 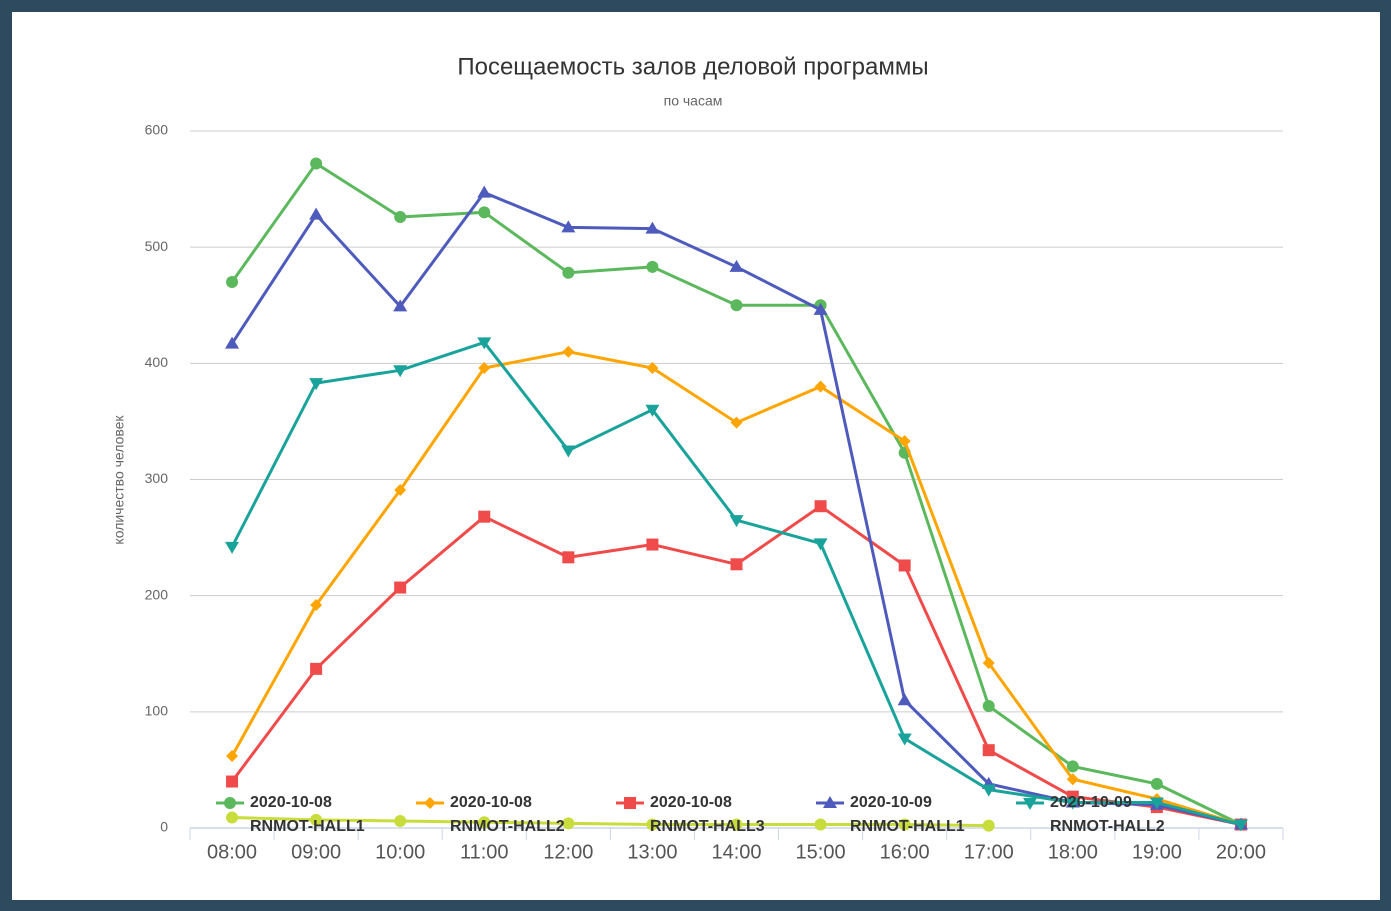 I want to click on x-tick-label: 17:00, so click(x=989, y=852).